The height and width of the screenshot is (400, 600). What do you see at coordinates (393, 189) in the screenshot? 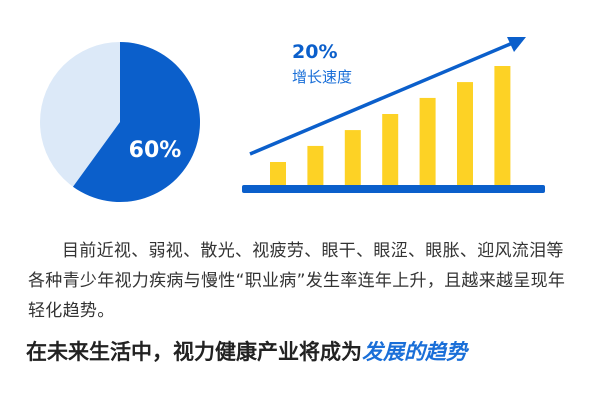
I see `baseline-axis` at bounding box center [393, 189].